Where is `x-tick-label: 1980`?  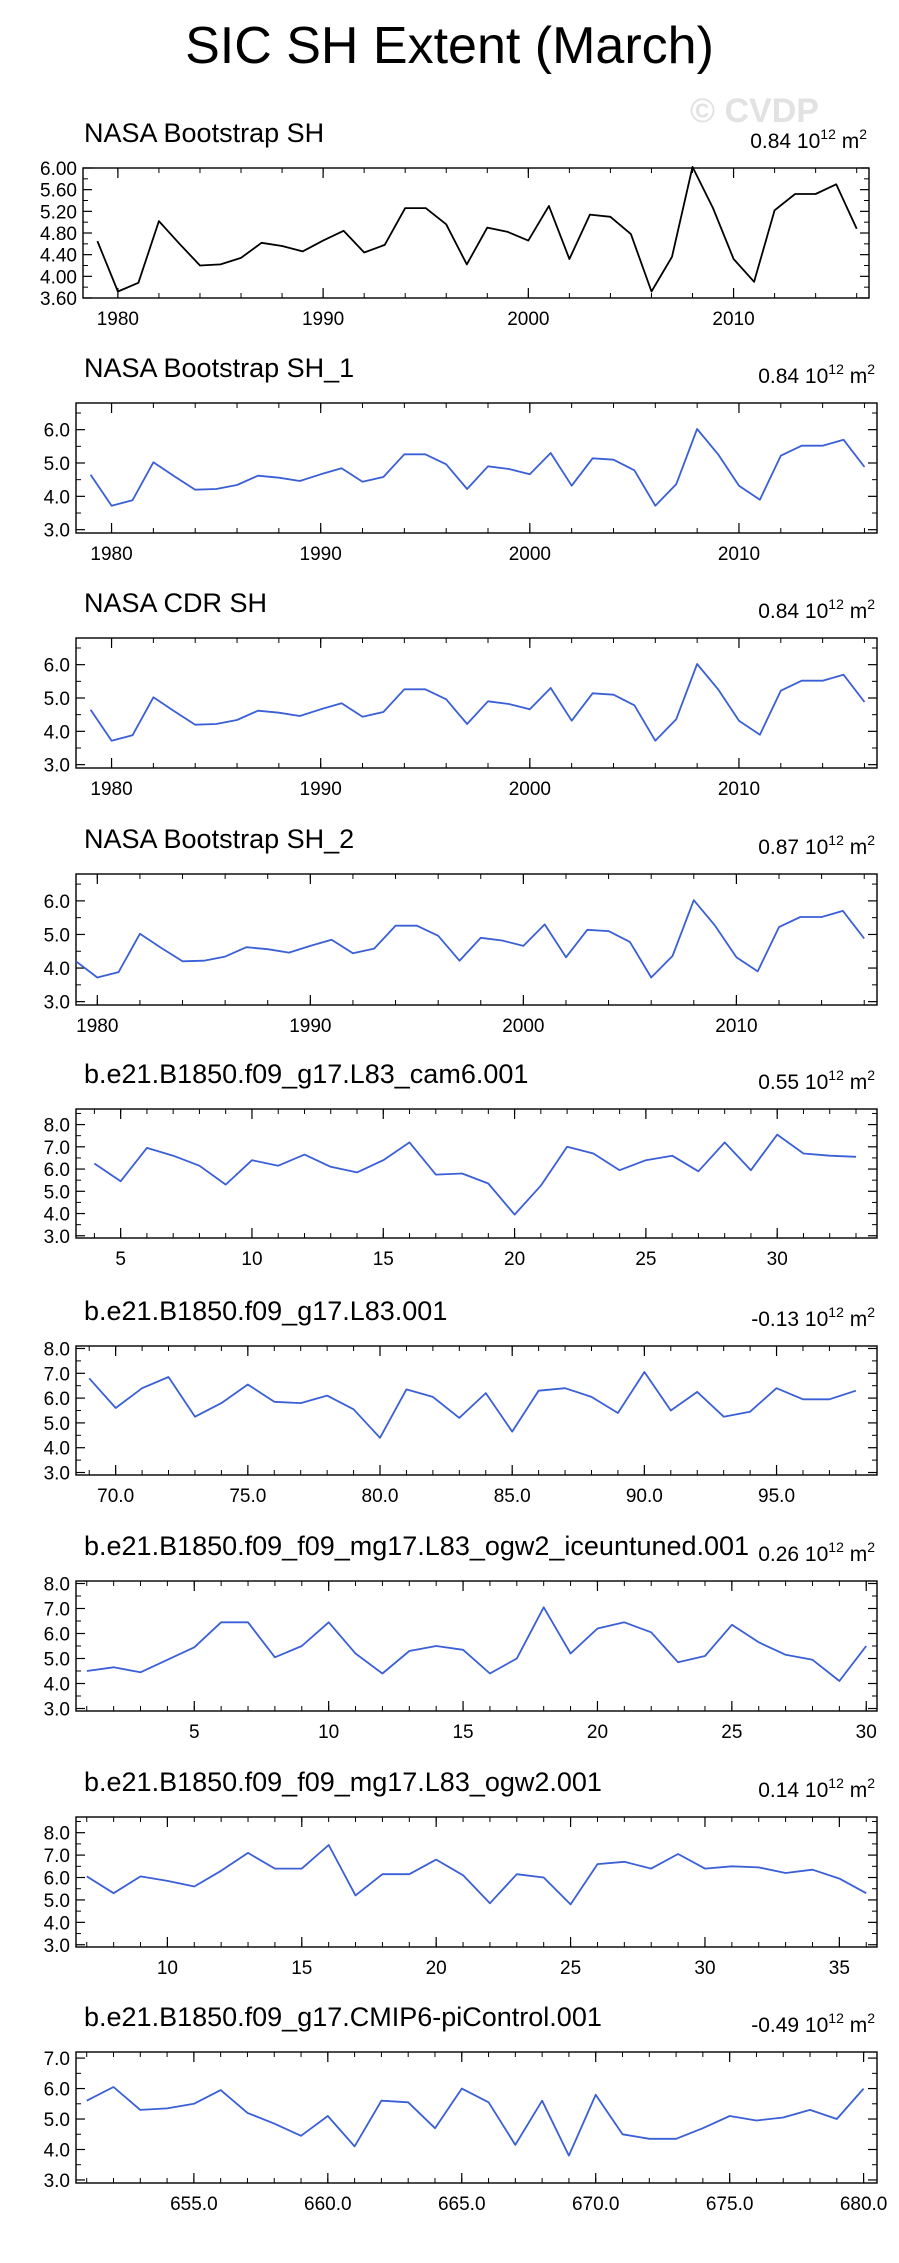
x-tick-label: 1980 is located at coordinates (111, 789).